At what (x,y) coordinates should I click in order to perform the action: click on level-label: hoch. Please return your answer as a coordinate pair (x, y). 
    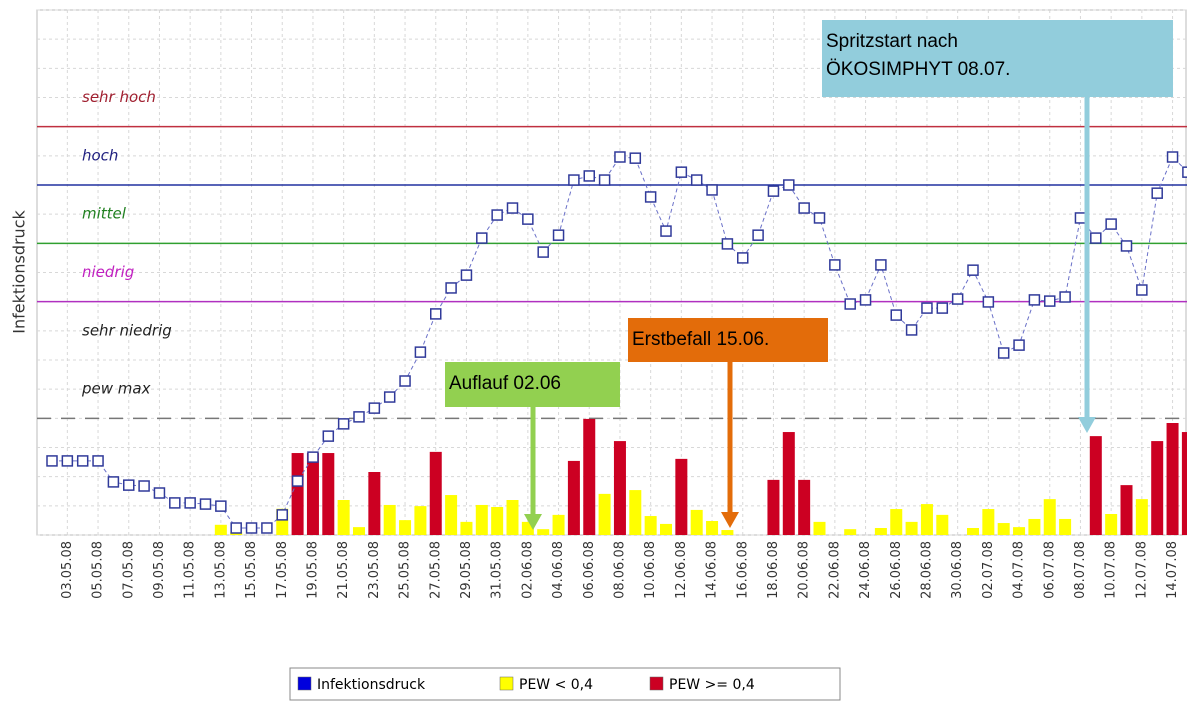
    Looking at the image, I should click on (100, 155).